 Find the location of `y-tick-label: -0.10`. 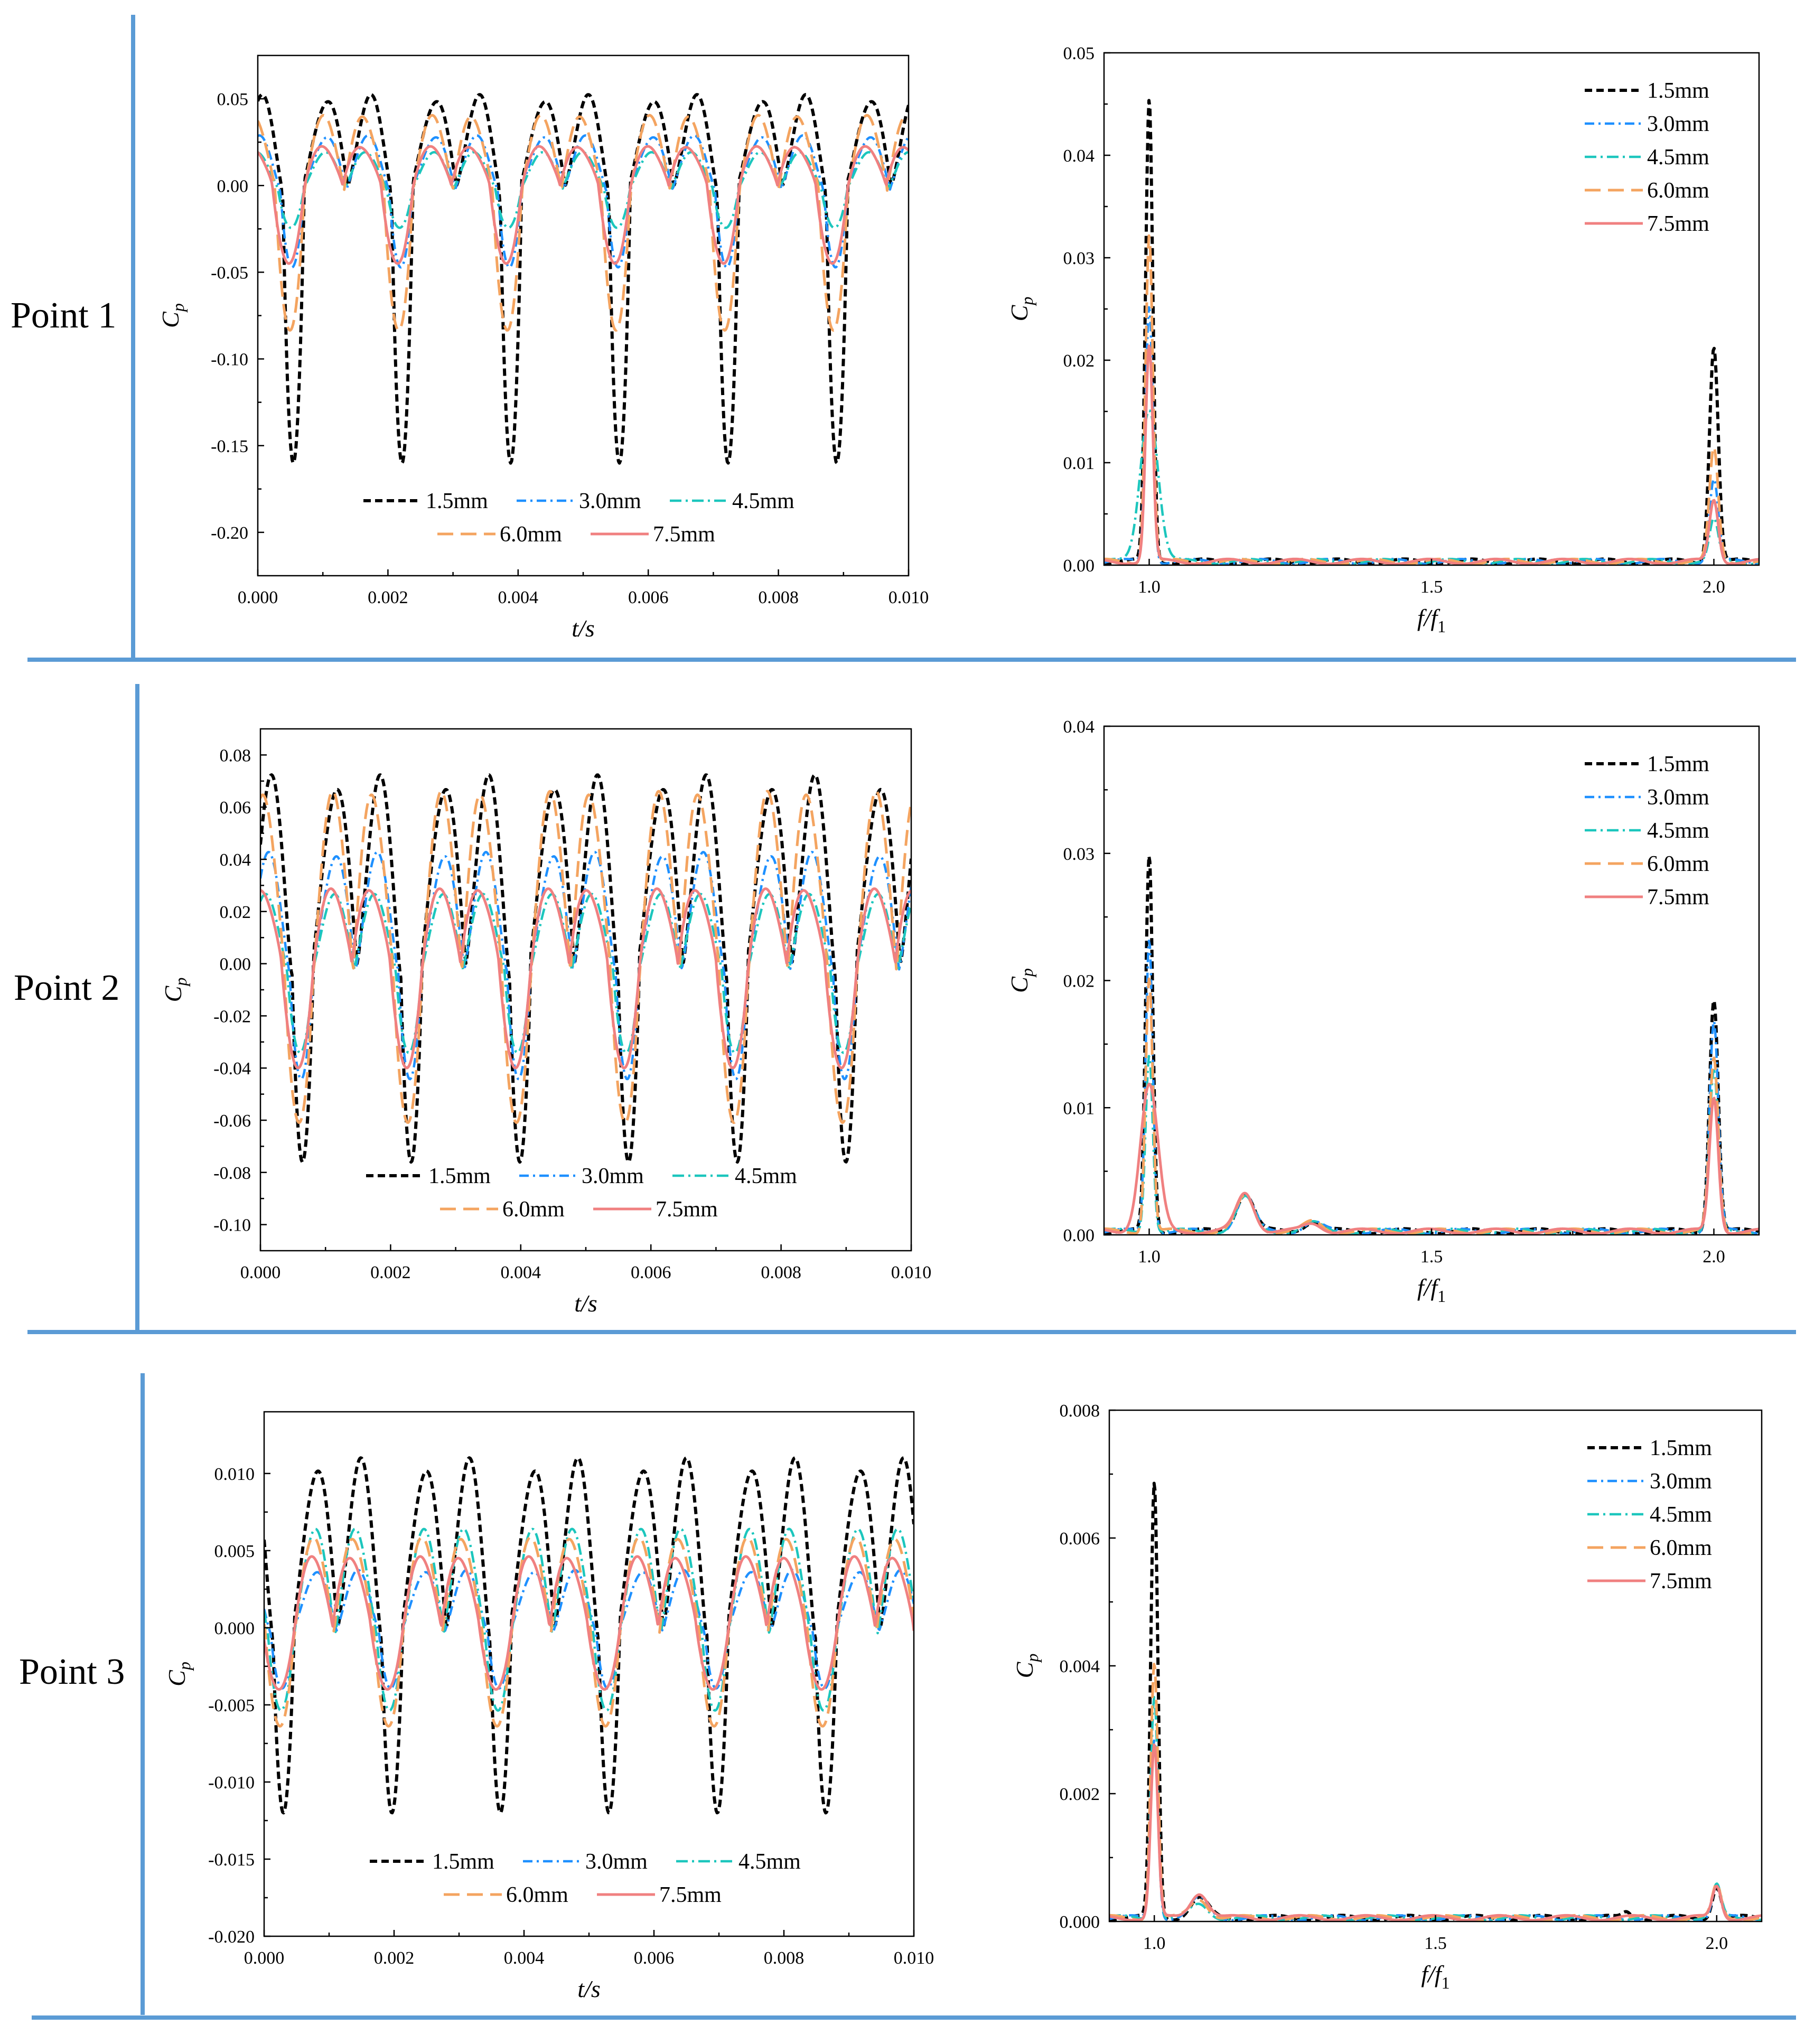

y-tick-label: -0.10 is located at coordinates (232, 1225).